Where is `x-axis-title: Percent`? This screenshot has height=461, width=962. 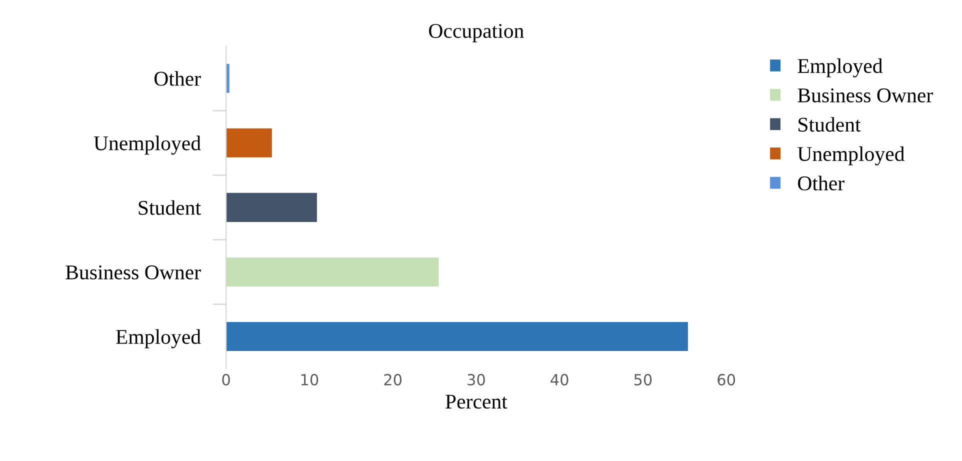
x-axis-title: Percent is located at coordinates (477, 401).